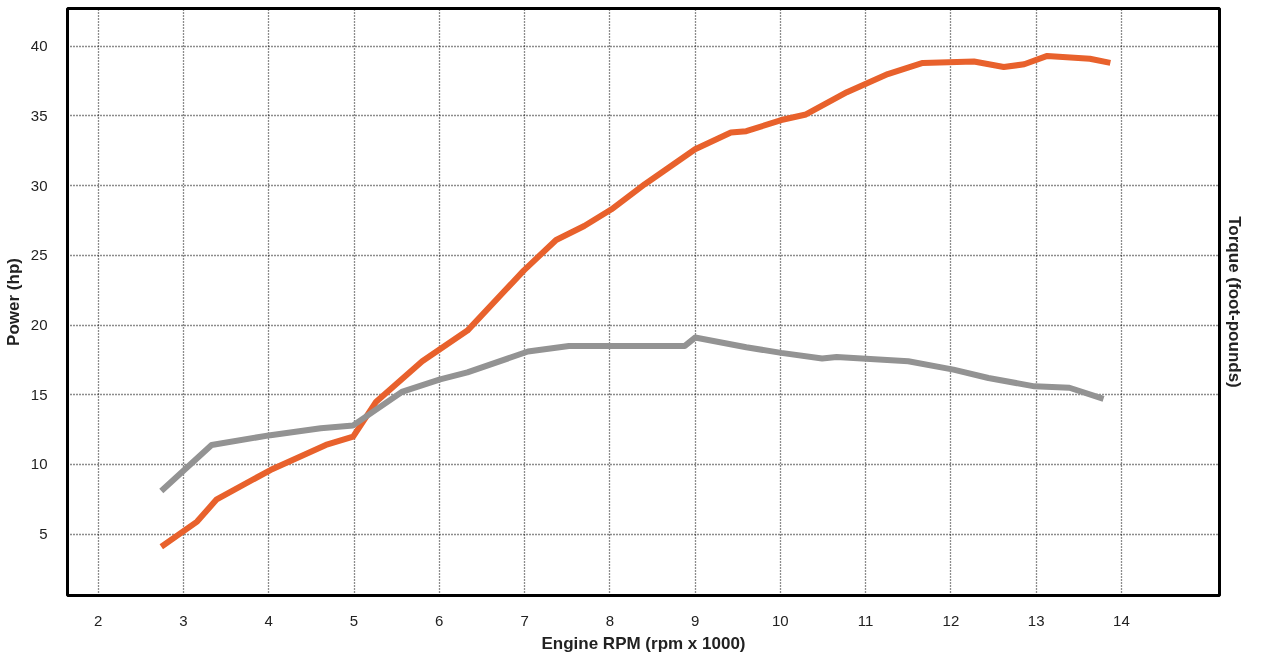  Describe the element at coordinates (13, 302) in the screenshot. I see `y-axis-title: Power (hp)` at that location.